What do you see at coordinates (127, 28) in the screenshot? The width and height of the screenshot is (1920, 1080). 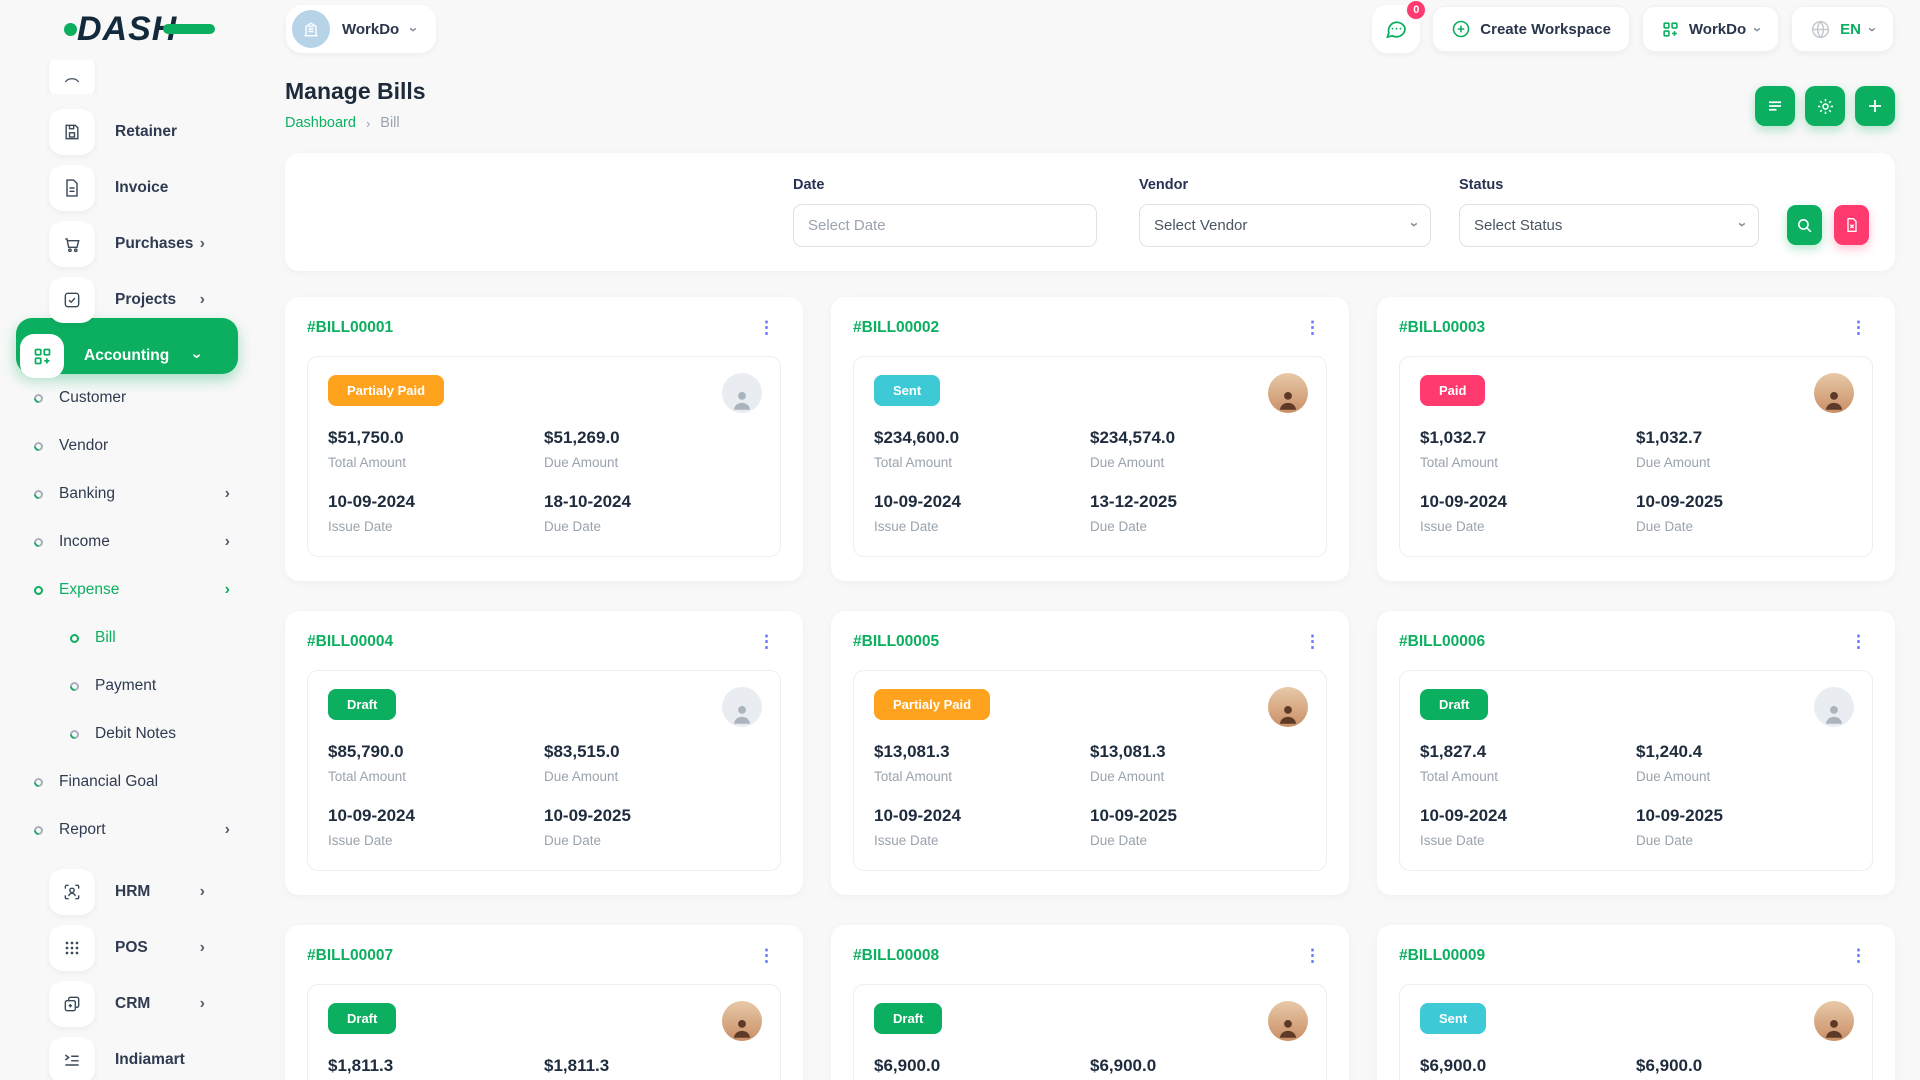 I see `logo-text: DASH` at bounding box center [127, 28].